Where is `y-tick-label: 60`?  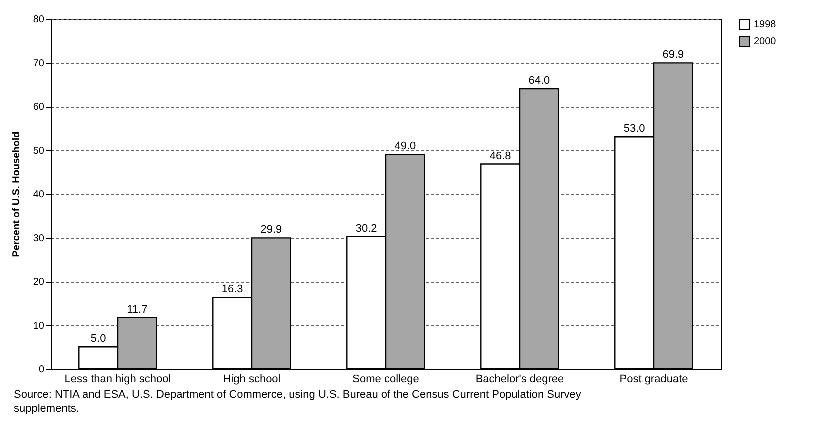 y-tick-label: 60 is located at coordinates (39, 107).